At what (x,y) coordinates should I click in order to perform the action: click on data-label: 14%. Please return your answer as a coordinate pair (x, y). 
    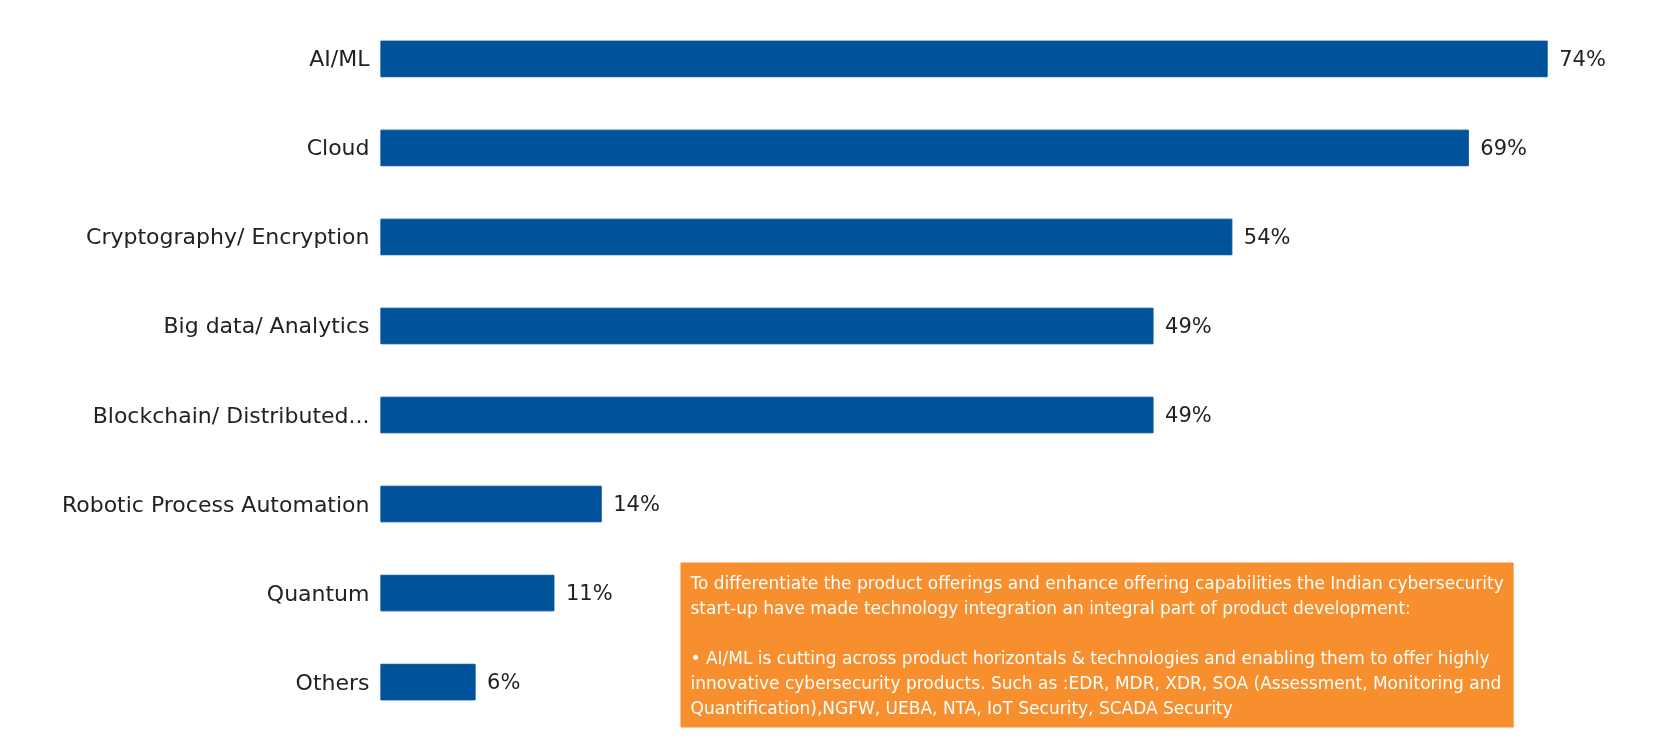
    Looking at the image, I should click on (636, 504).